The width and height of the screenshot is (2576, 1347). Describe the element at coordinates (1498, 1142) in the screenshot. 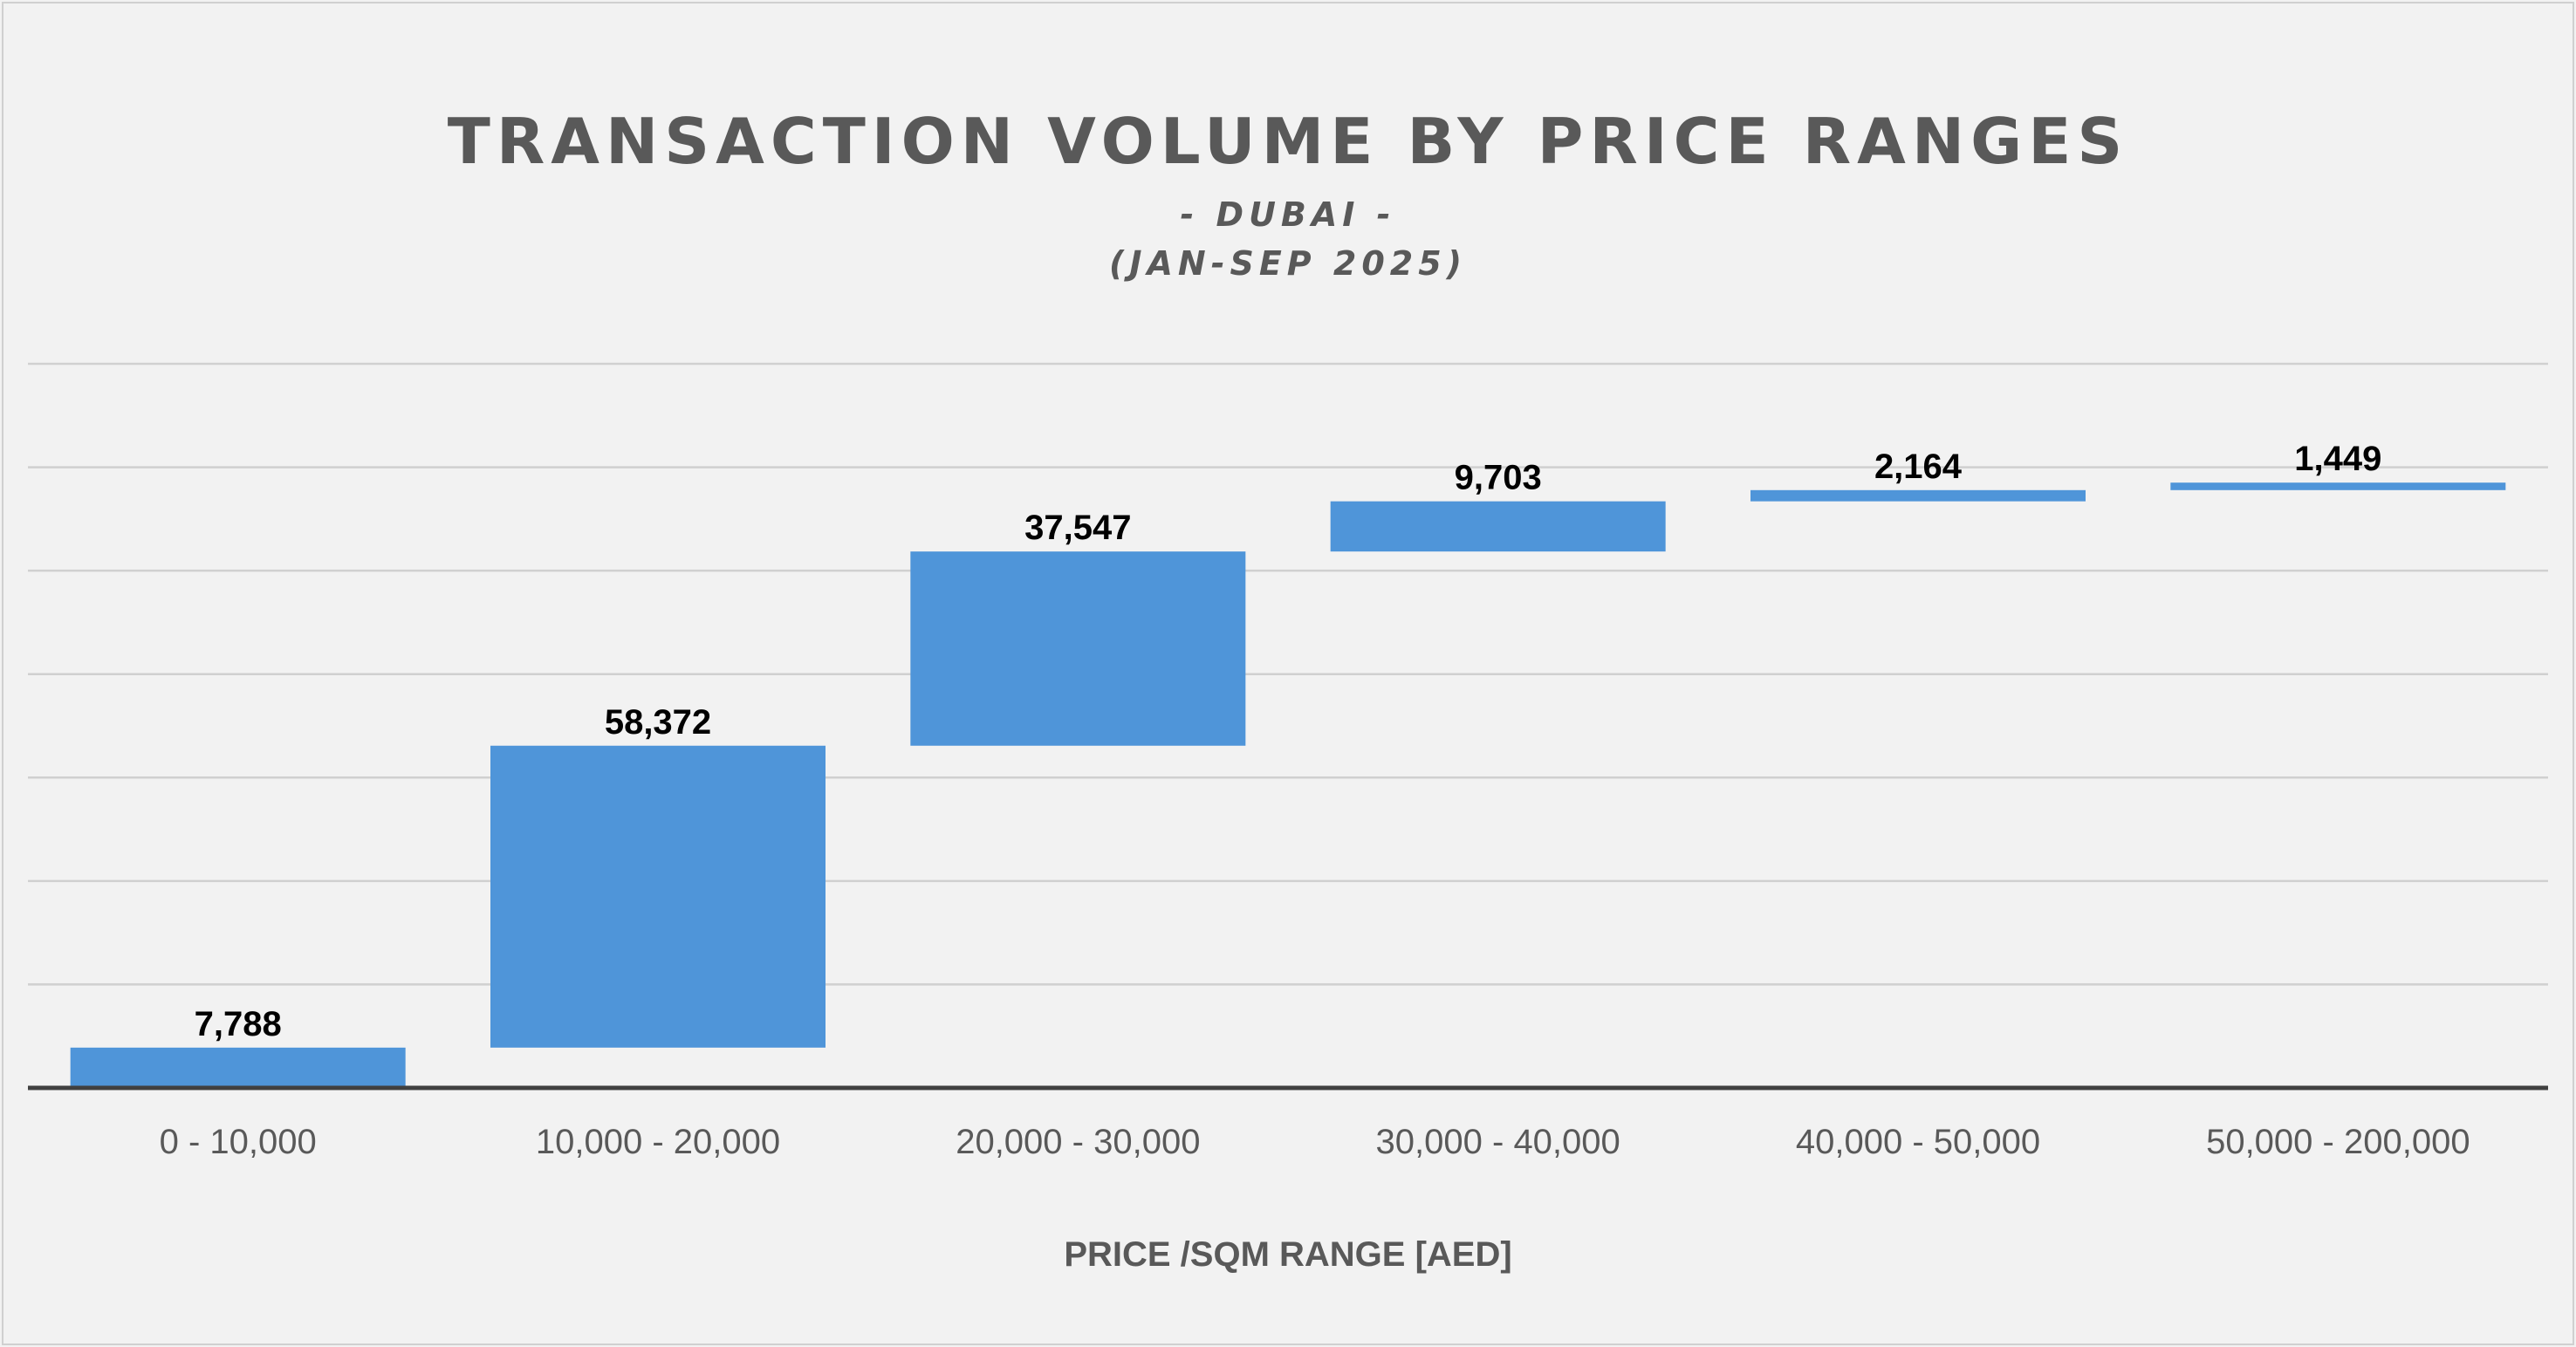

I see `x-tick-label-4: 30,000 - 40,000` at that location.